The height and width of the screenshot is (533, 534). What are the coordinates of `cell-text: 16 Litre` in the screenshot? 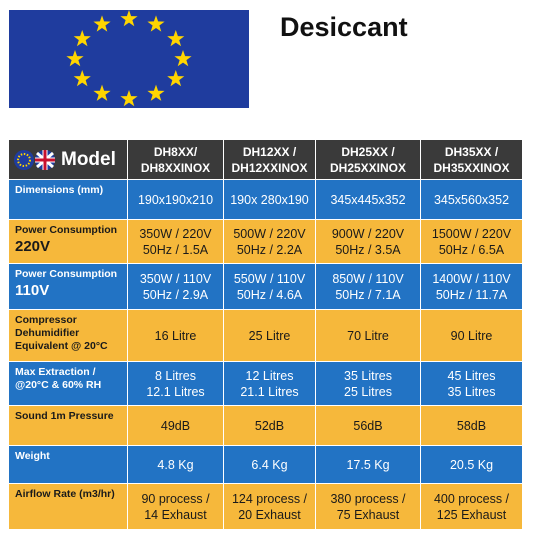 It's located at (175, 335).